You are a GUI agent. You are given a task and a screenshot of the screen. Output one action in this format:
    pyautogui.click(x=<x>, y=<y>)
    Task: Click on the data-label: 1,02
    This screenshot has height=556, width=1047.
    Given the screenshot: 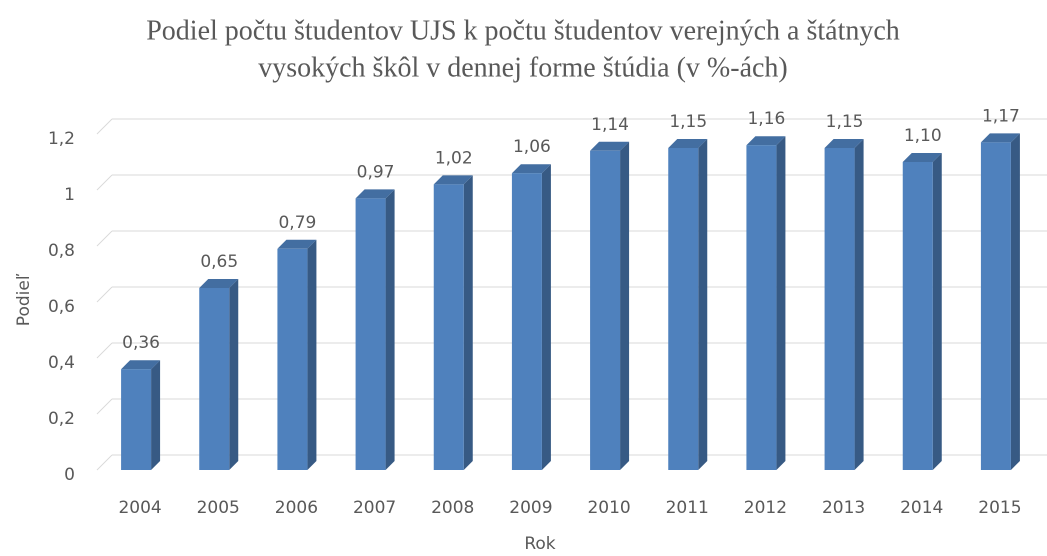 What is the action you would take?
    pyautogui.click(x=454, y=158)
    